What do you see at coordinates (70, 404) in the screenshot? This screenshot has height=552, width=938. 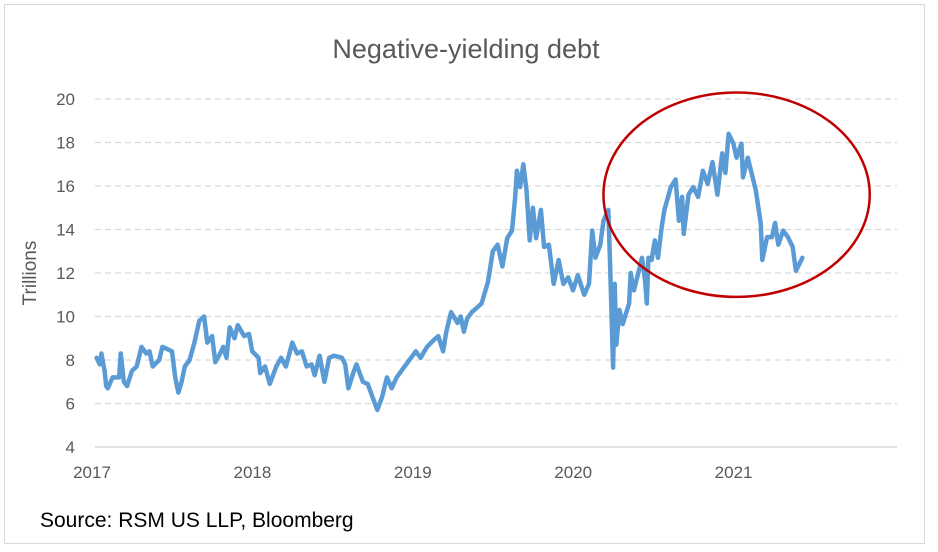 I see `y-tick-label: 6` at bounding box center [70, 404].